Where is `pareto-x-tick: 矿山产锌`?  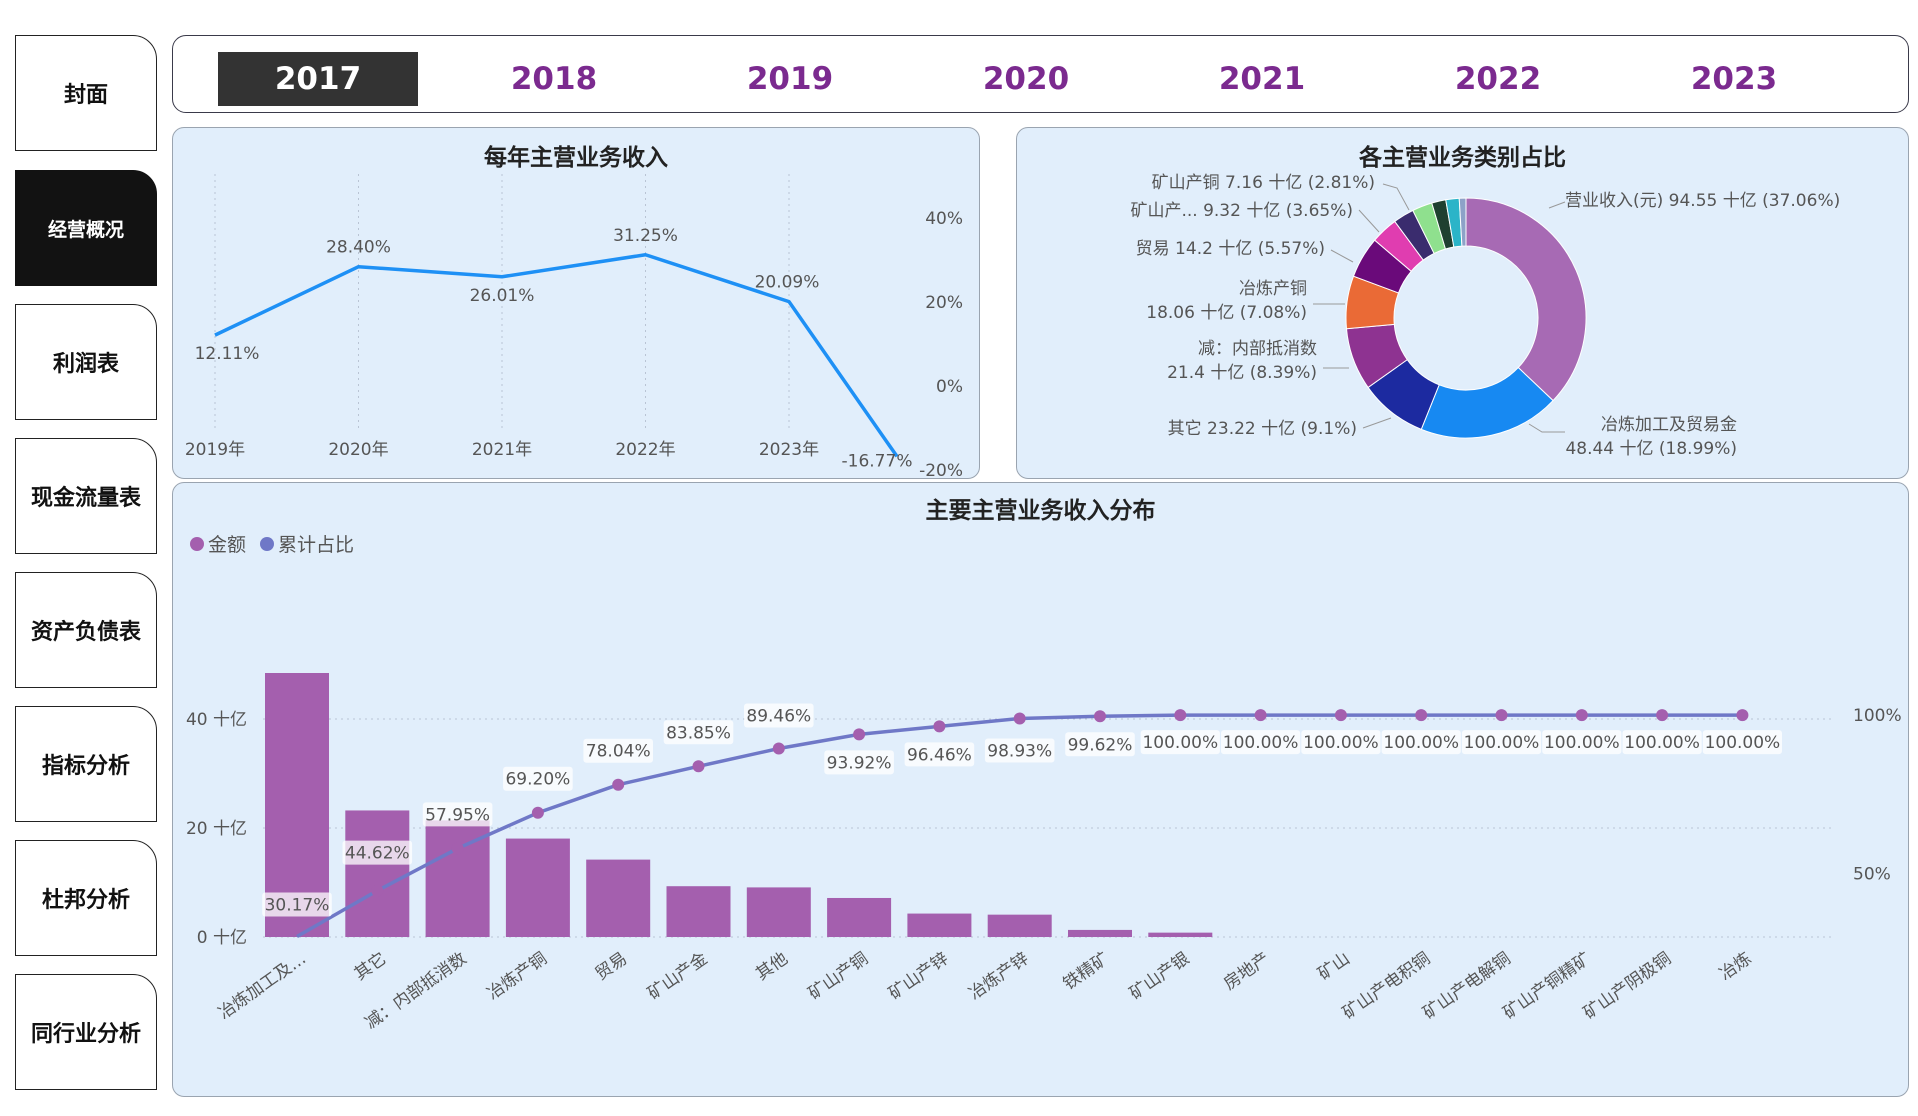 pareto-x-tick: 矿山产锌 is located at coordinates (918, 976).